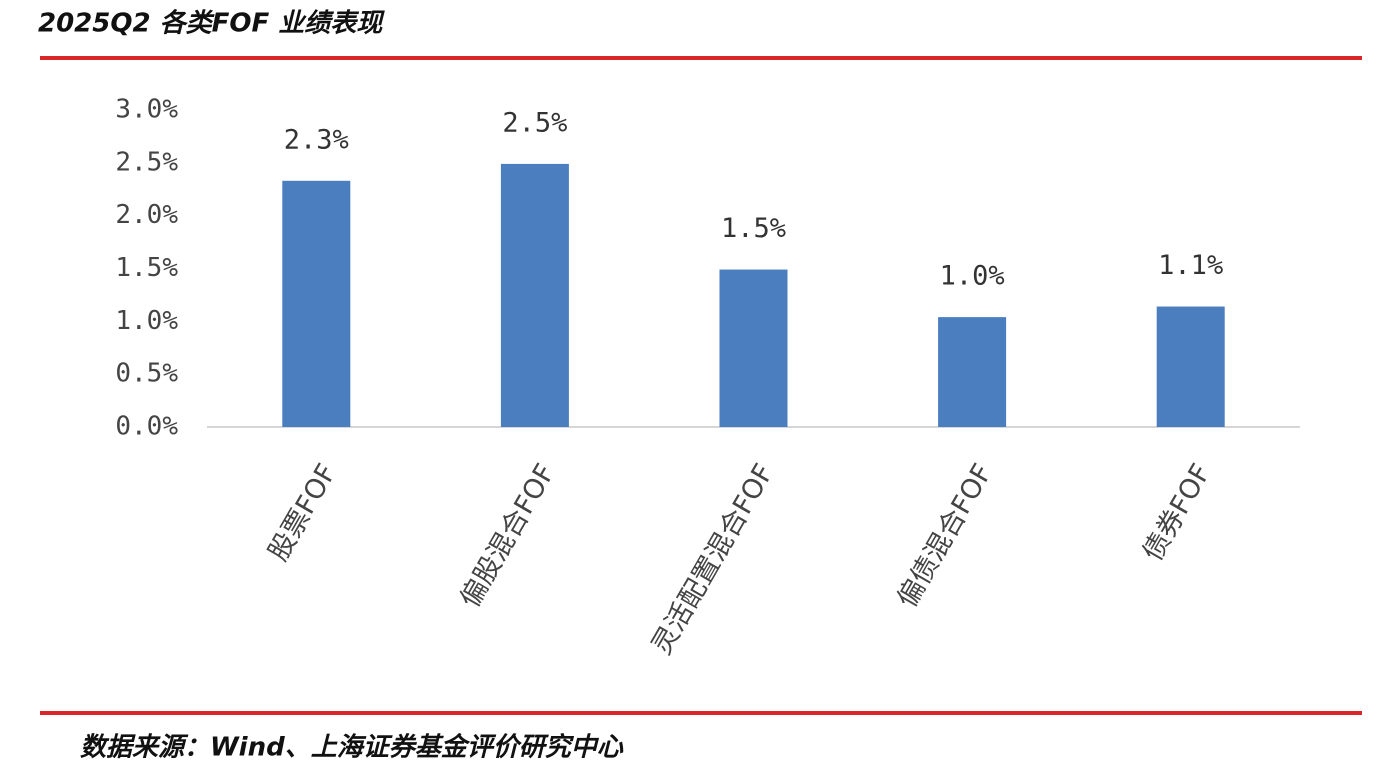 Image resolution: width=1399 pixels, height=771 pixels. I want to click on source-note: 数据来源：Wind、上海证券基金评价研究中心, so click(352, 748).